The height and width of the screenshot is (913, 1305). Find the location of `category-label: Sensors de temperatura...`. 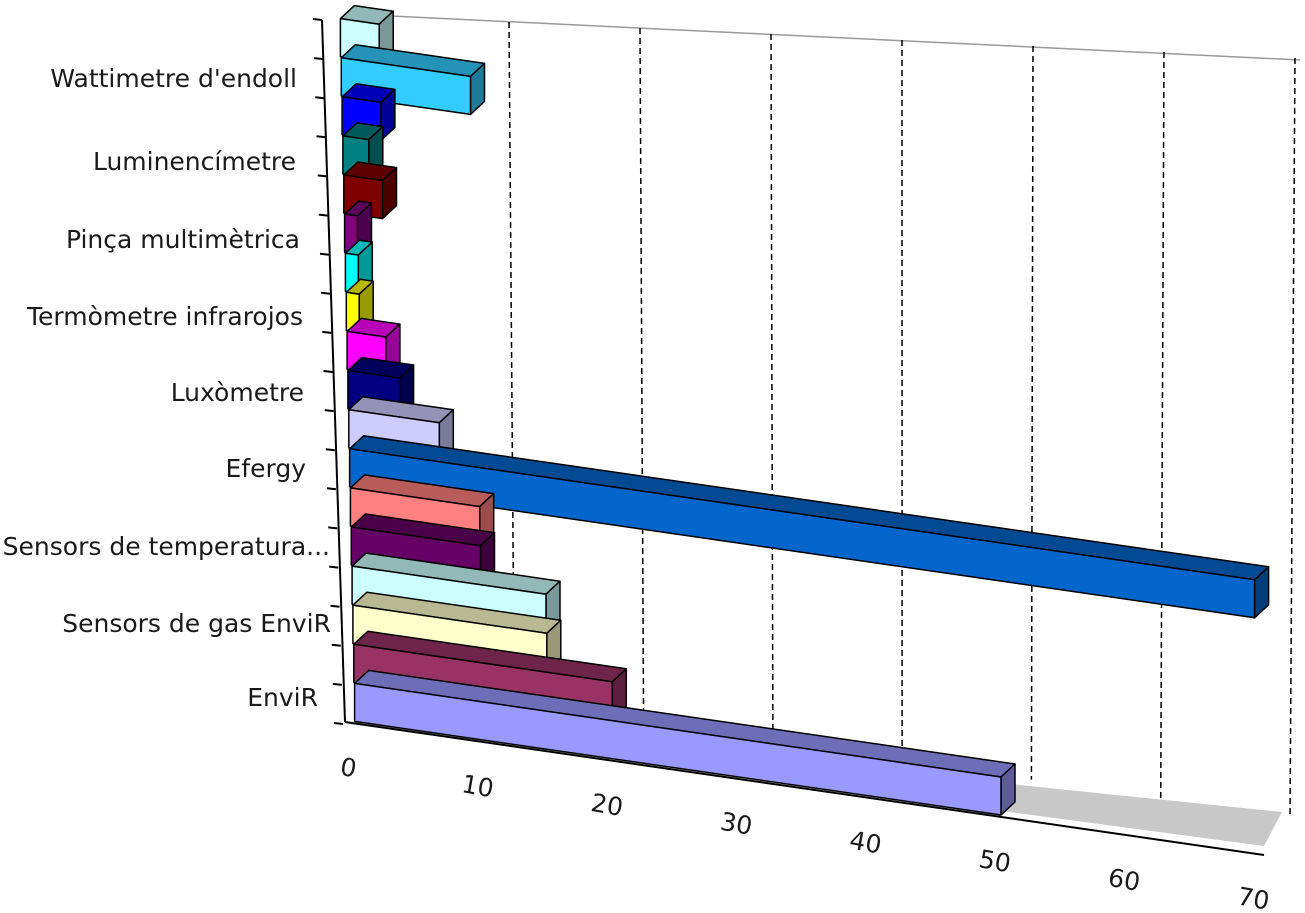

category-label: Sensors de temperatura... is located at coordinates (166, 546).